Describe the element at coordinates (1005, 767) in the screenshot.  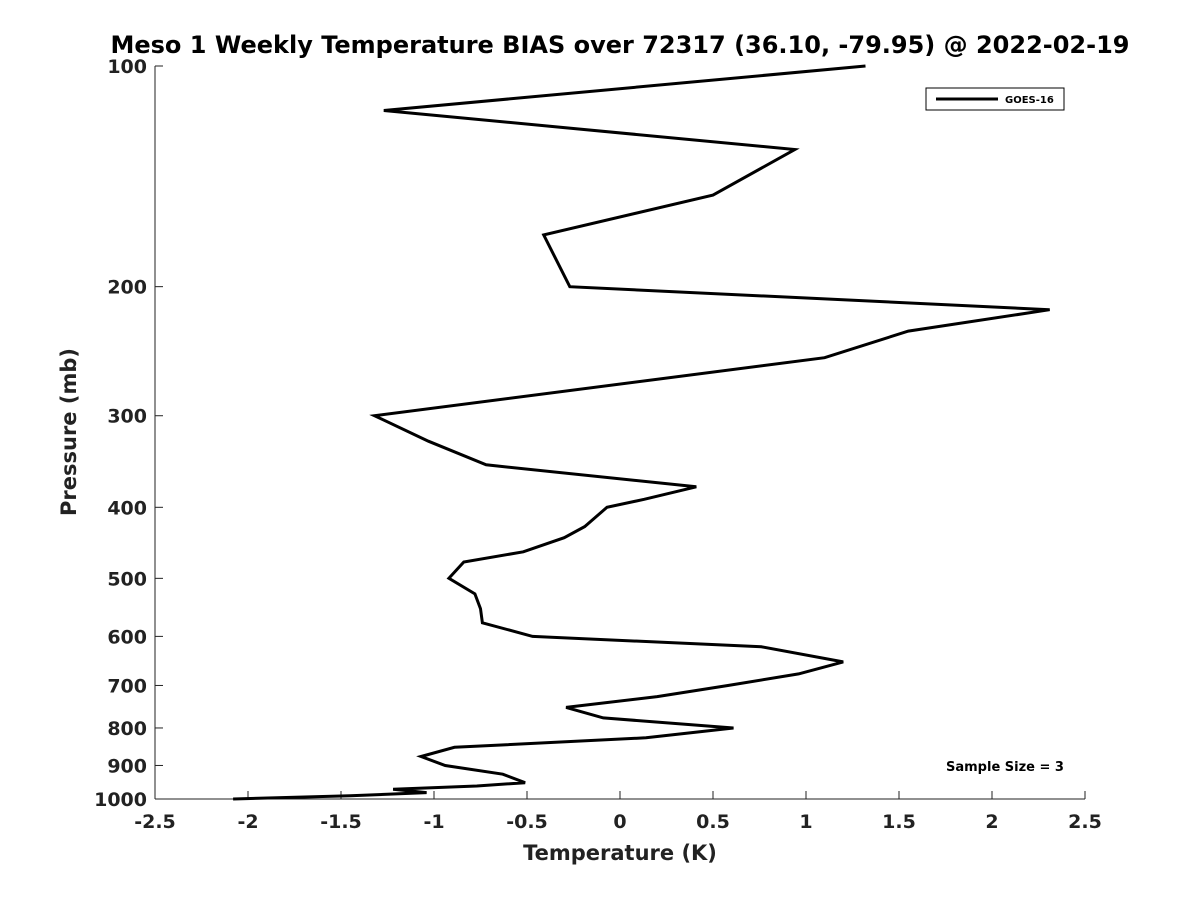
I see `sample-size-annotation: Sample Size = 3` at that location.